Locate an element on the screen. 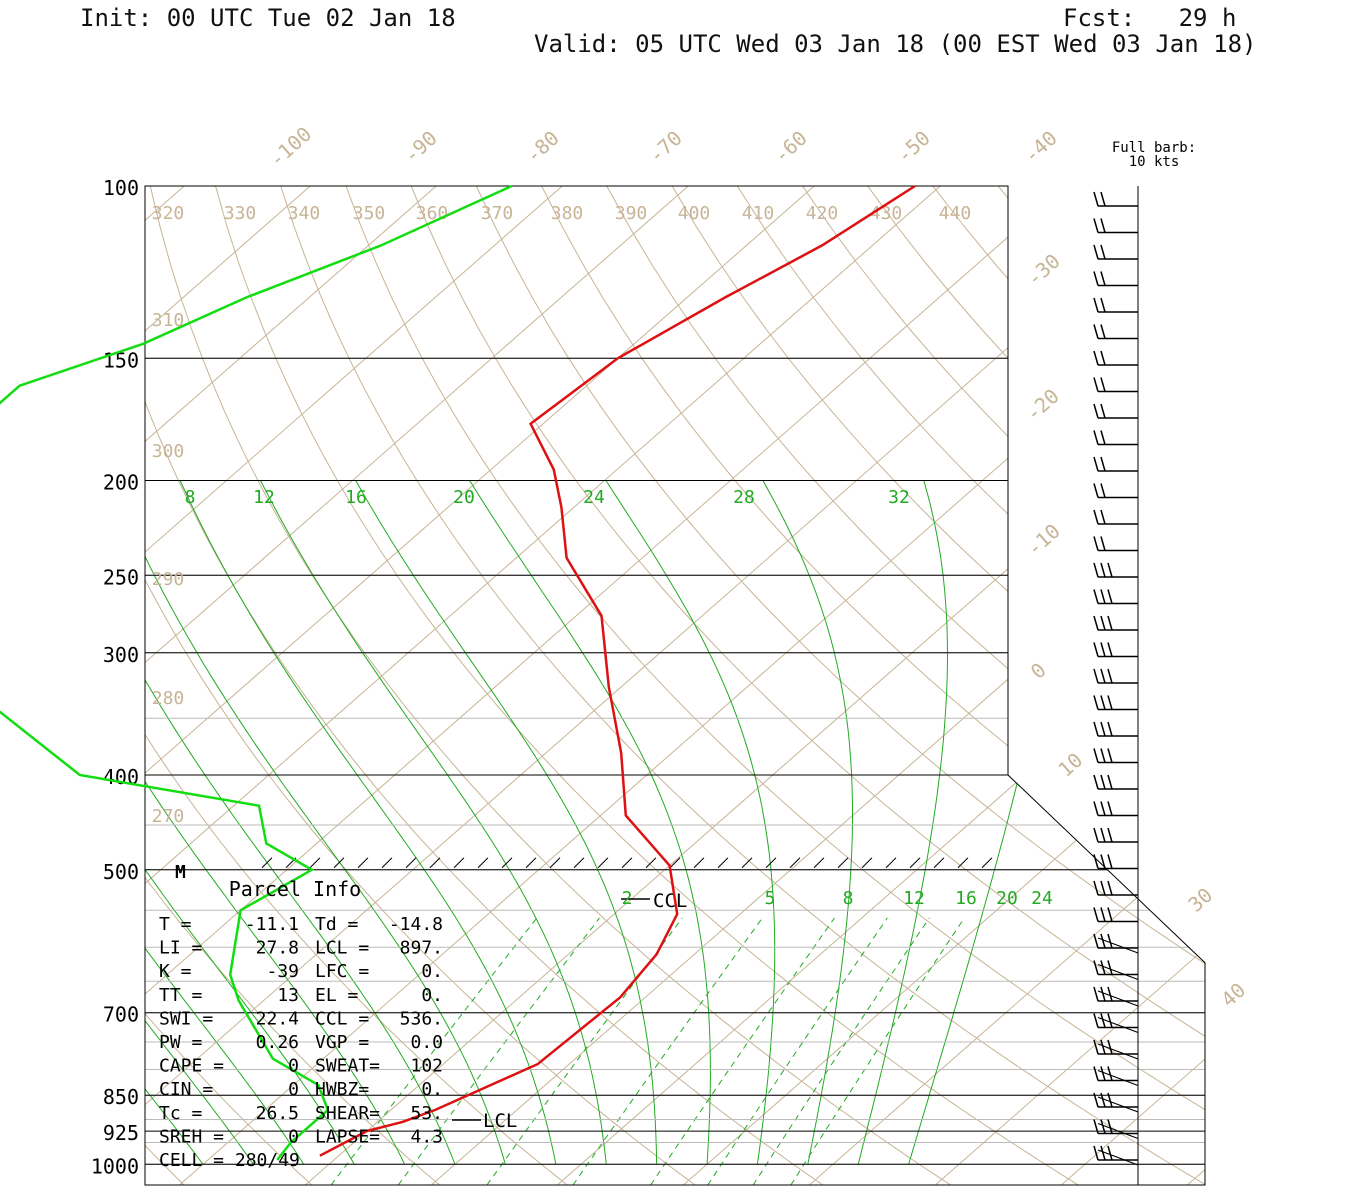 The width and height of the screenshot is (1350, 1200). theta-label: 420 is located at coordinates (822, 213).